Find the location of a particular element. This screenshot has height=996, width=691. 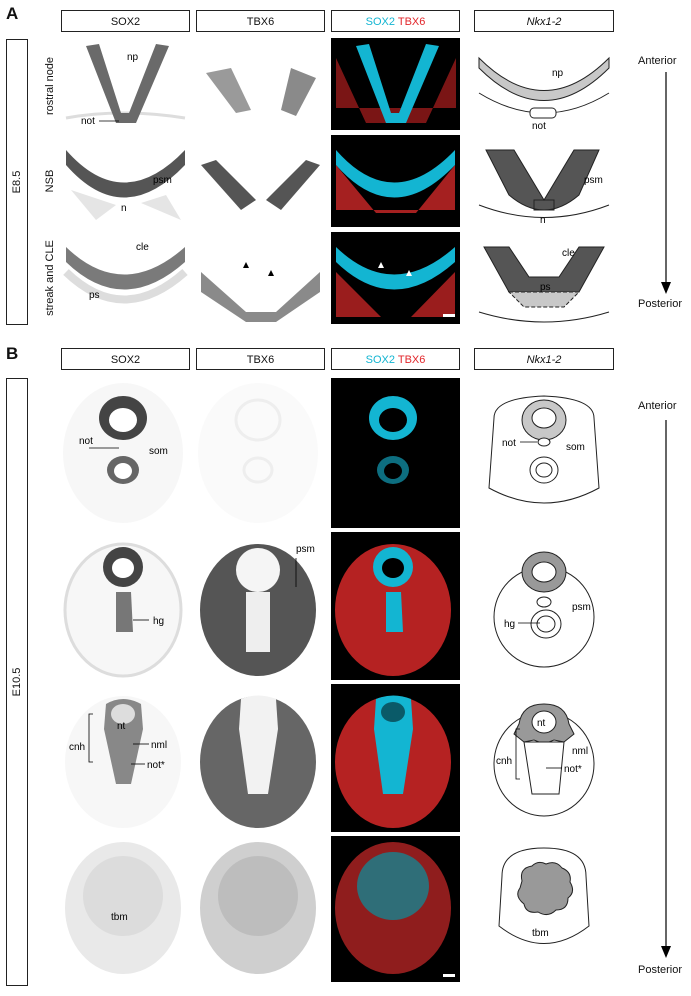

header-b-merge: SOX2 TBX6 is located at coordinates (395, 359).